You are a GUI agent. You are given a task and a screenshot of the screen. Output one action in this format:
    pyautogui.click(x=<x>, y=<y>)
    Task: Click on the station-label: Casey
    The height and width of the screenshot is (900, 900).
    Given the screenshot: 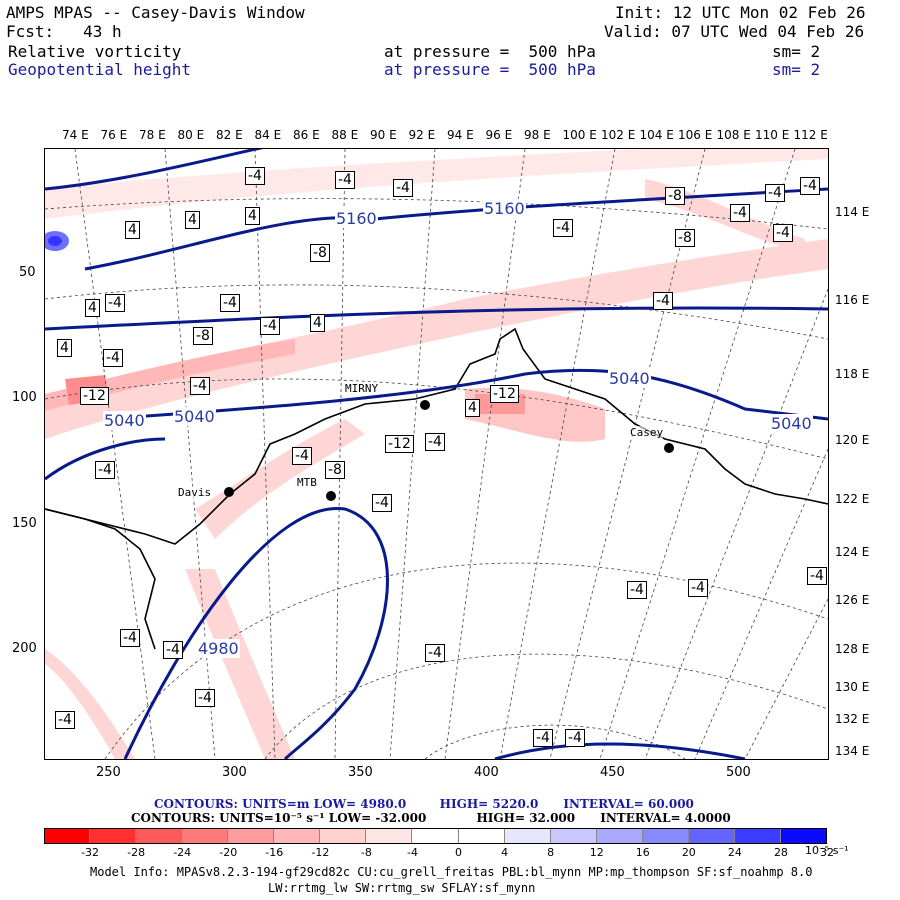 What is the action you would take?
    pyautogui.click(x=647, y=432)
    